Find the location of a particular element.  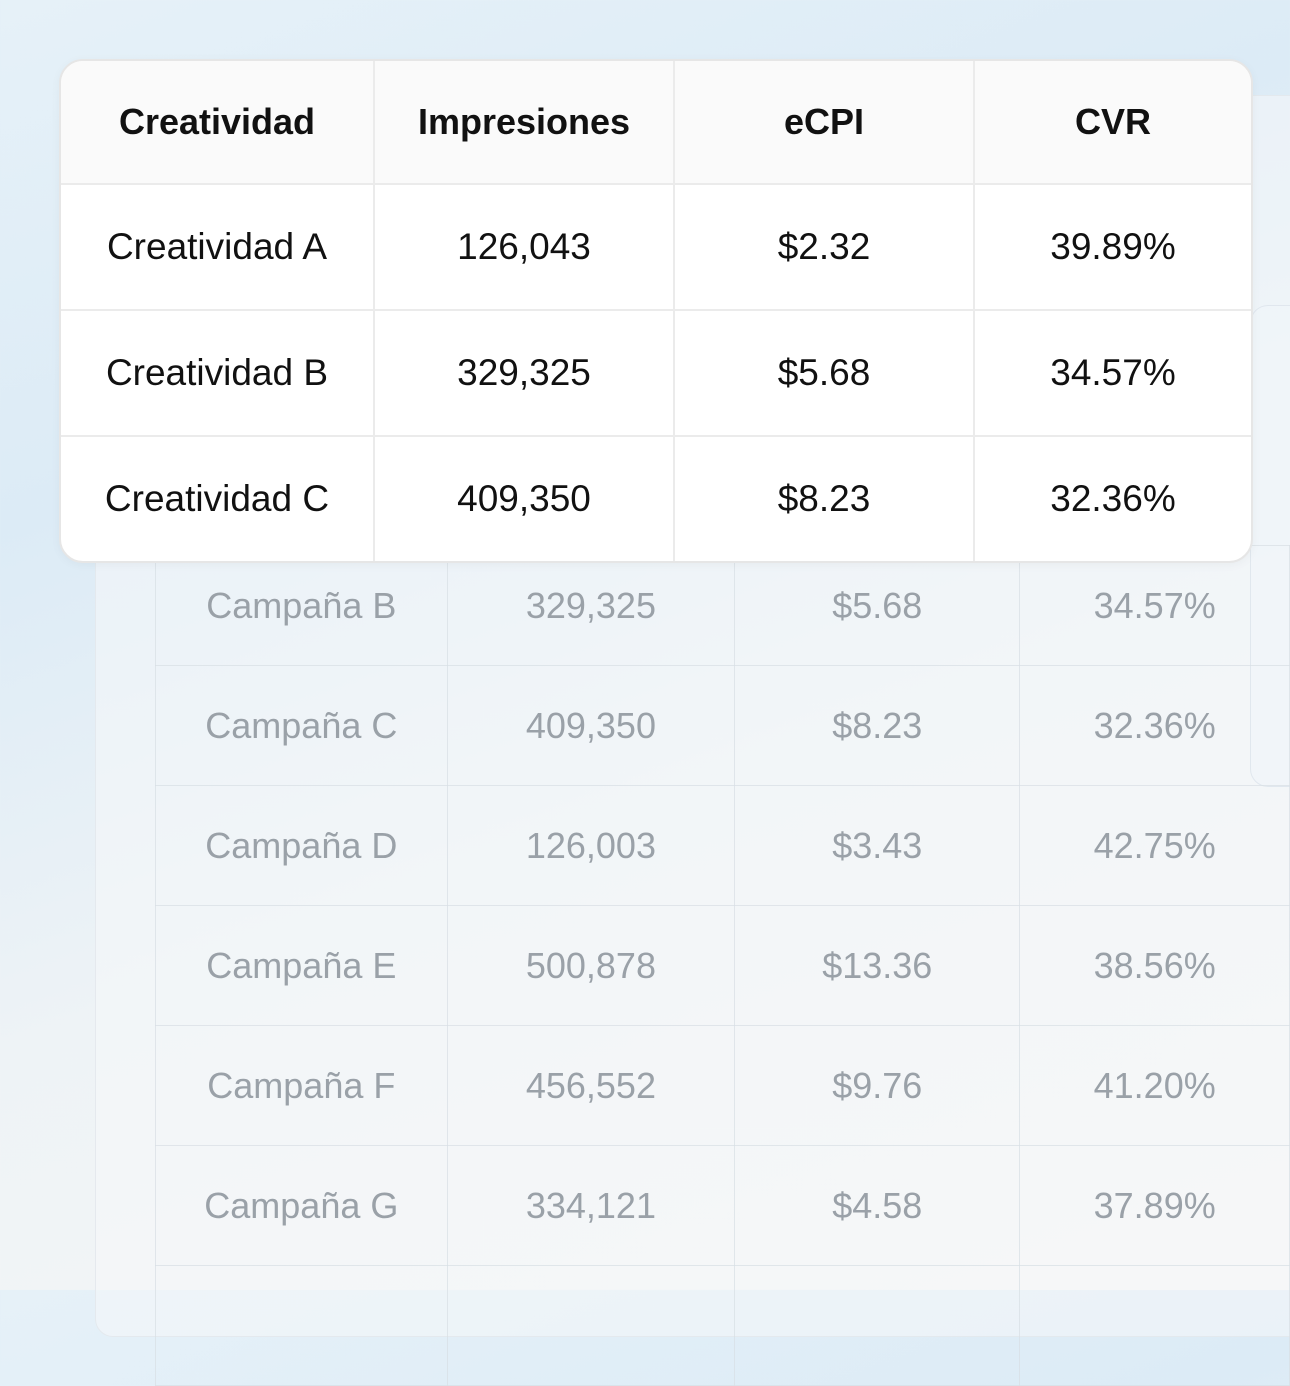

table-row: Campaña D 126,003 $3.43 42.75% is located at coordinates (722, 845).